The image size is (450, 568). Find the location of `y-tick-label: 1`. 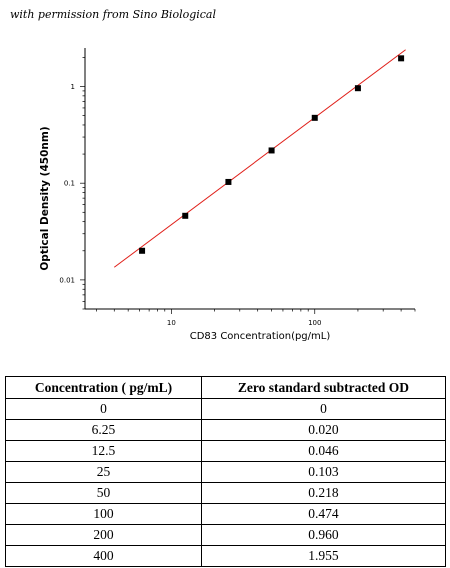

y-tick-label: 1 is located at coordinates (73, 87).